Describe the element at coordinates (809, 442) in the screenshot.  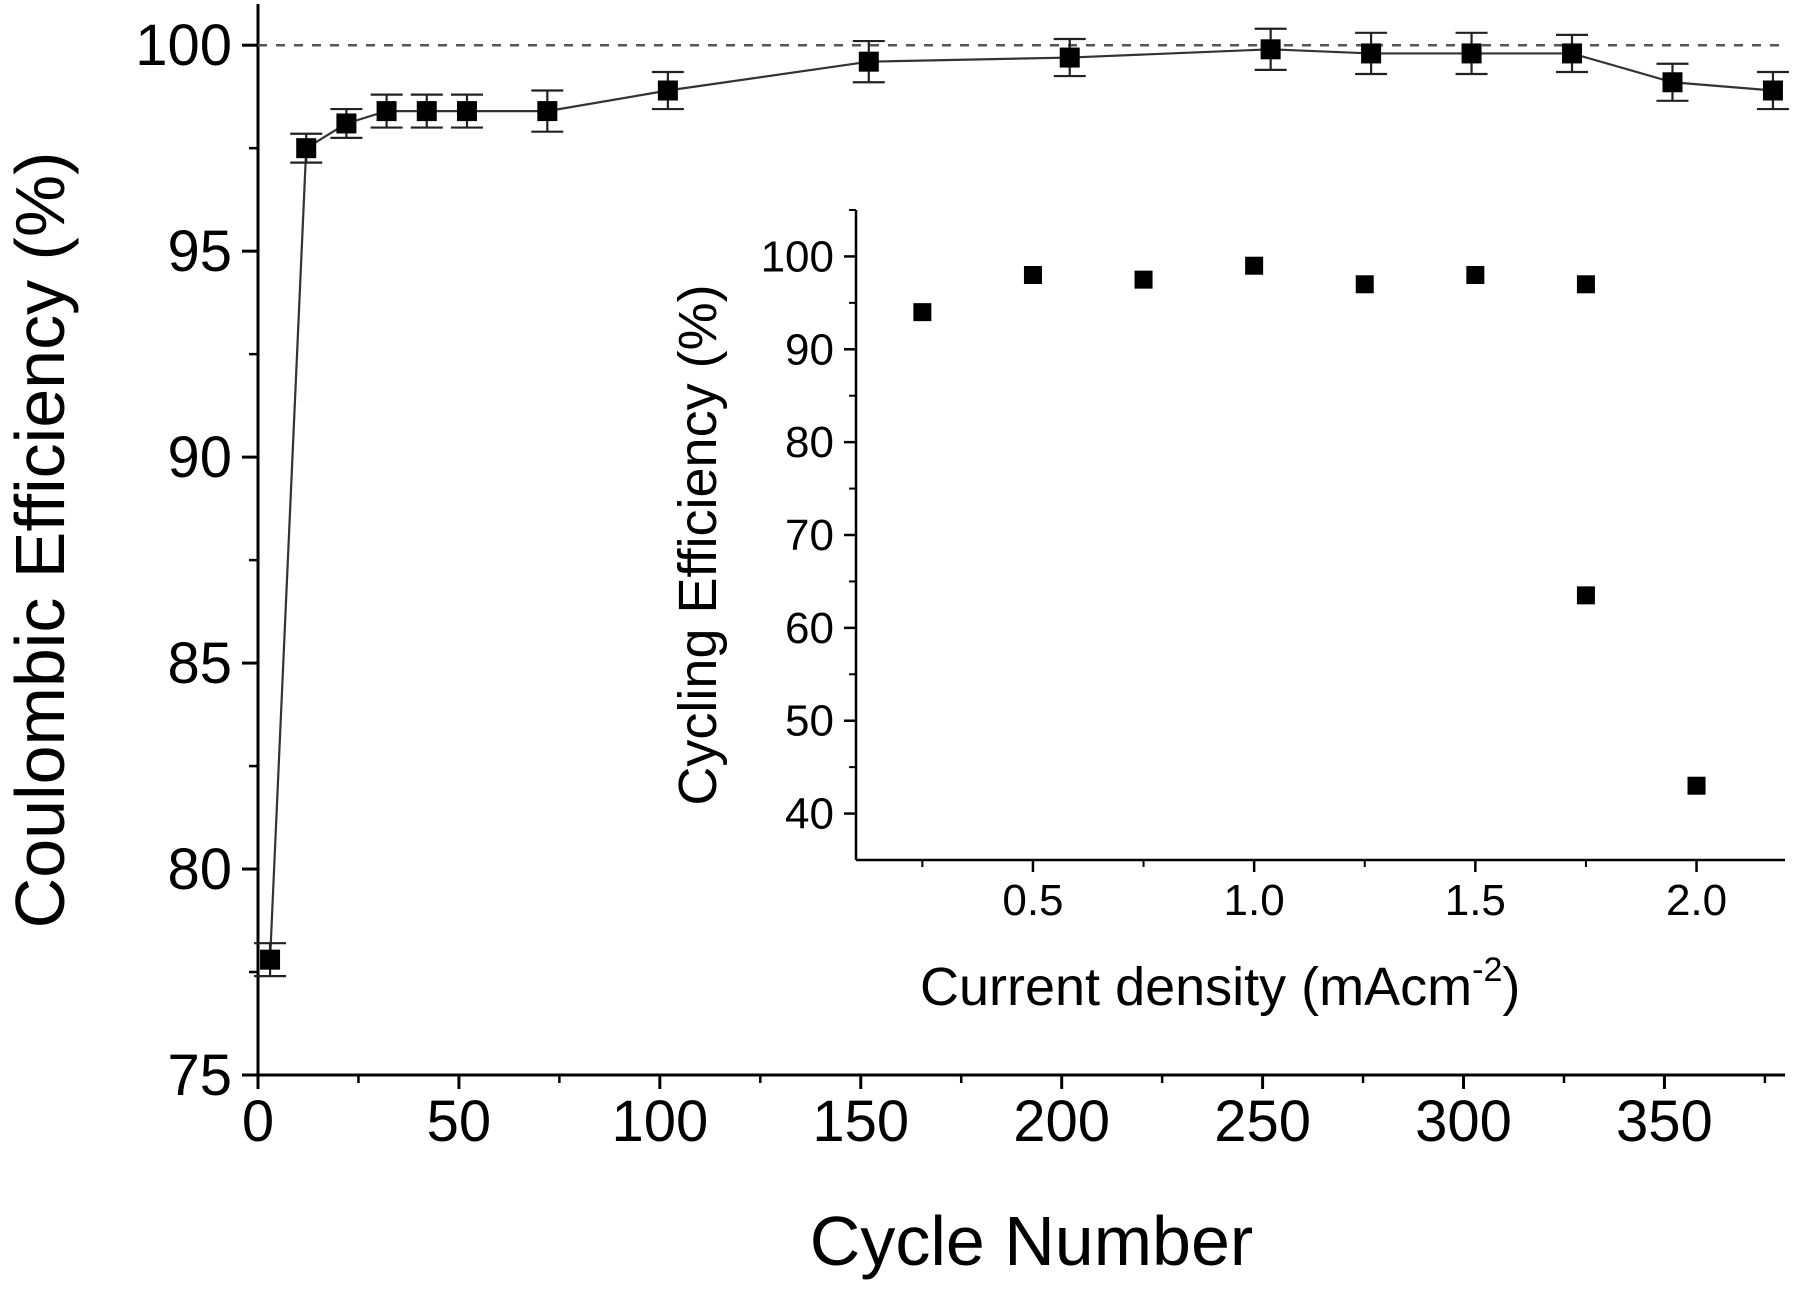
I see `inset-y-tick-label: 80` at that location.